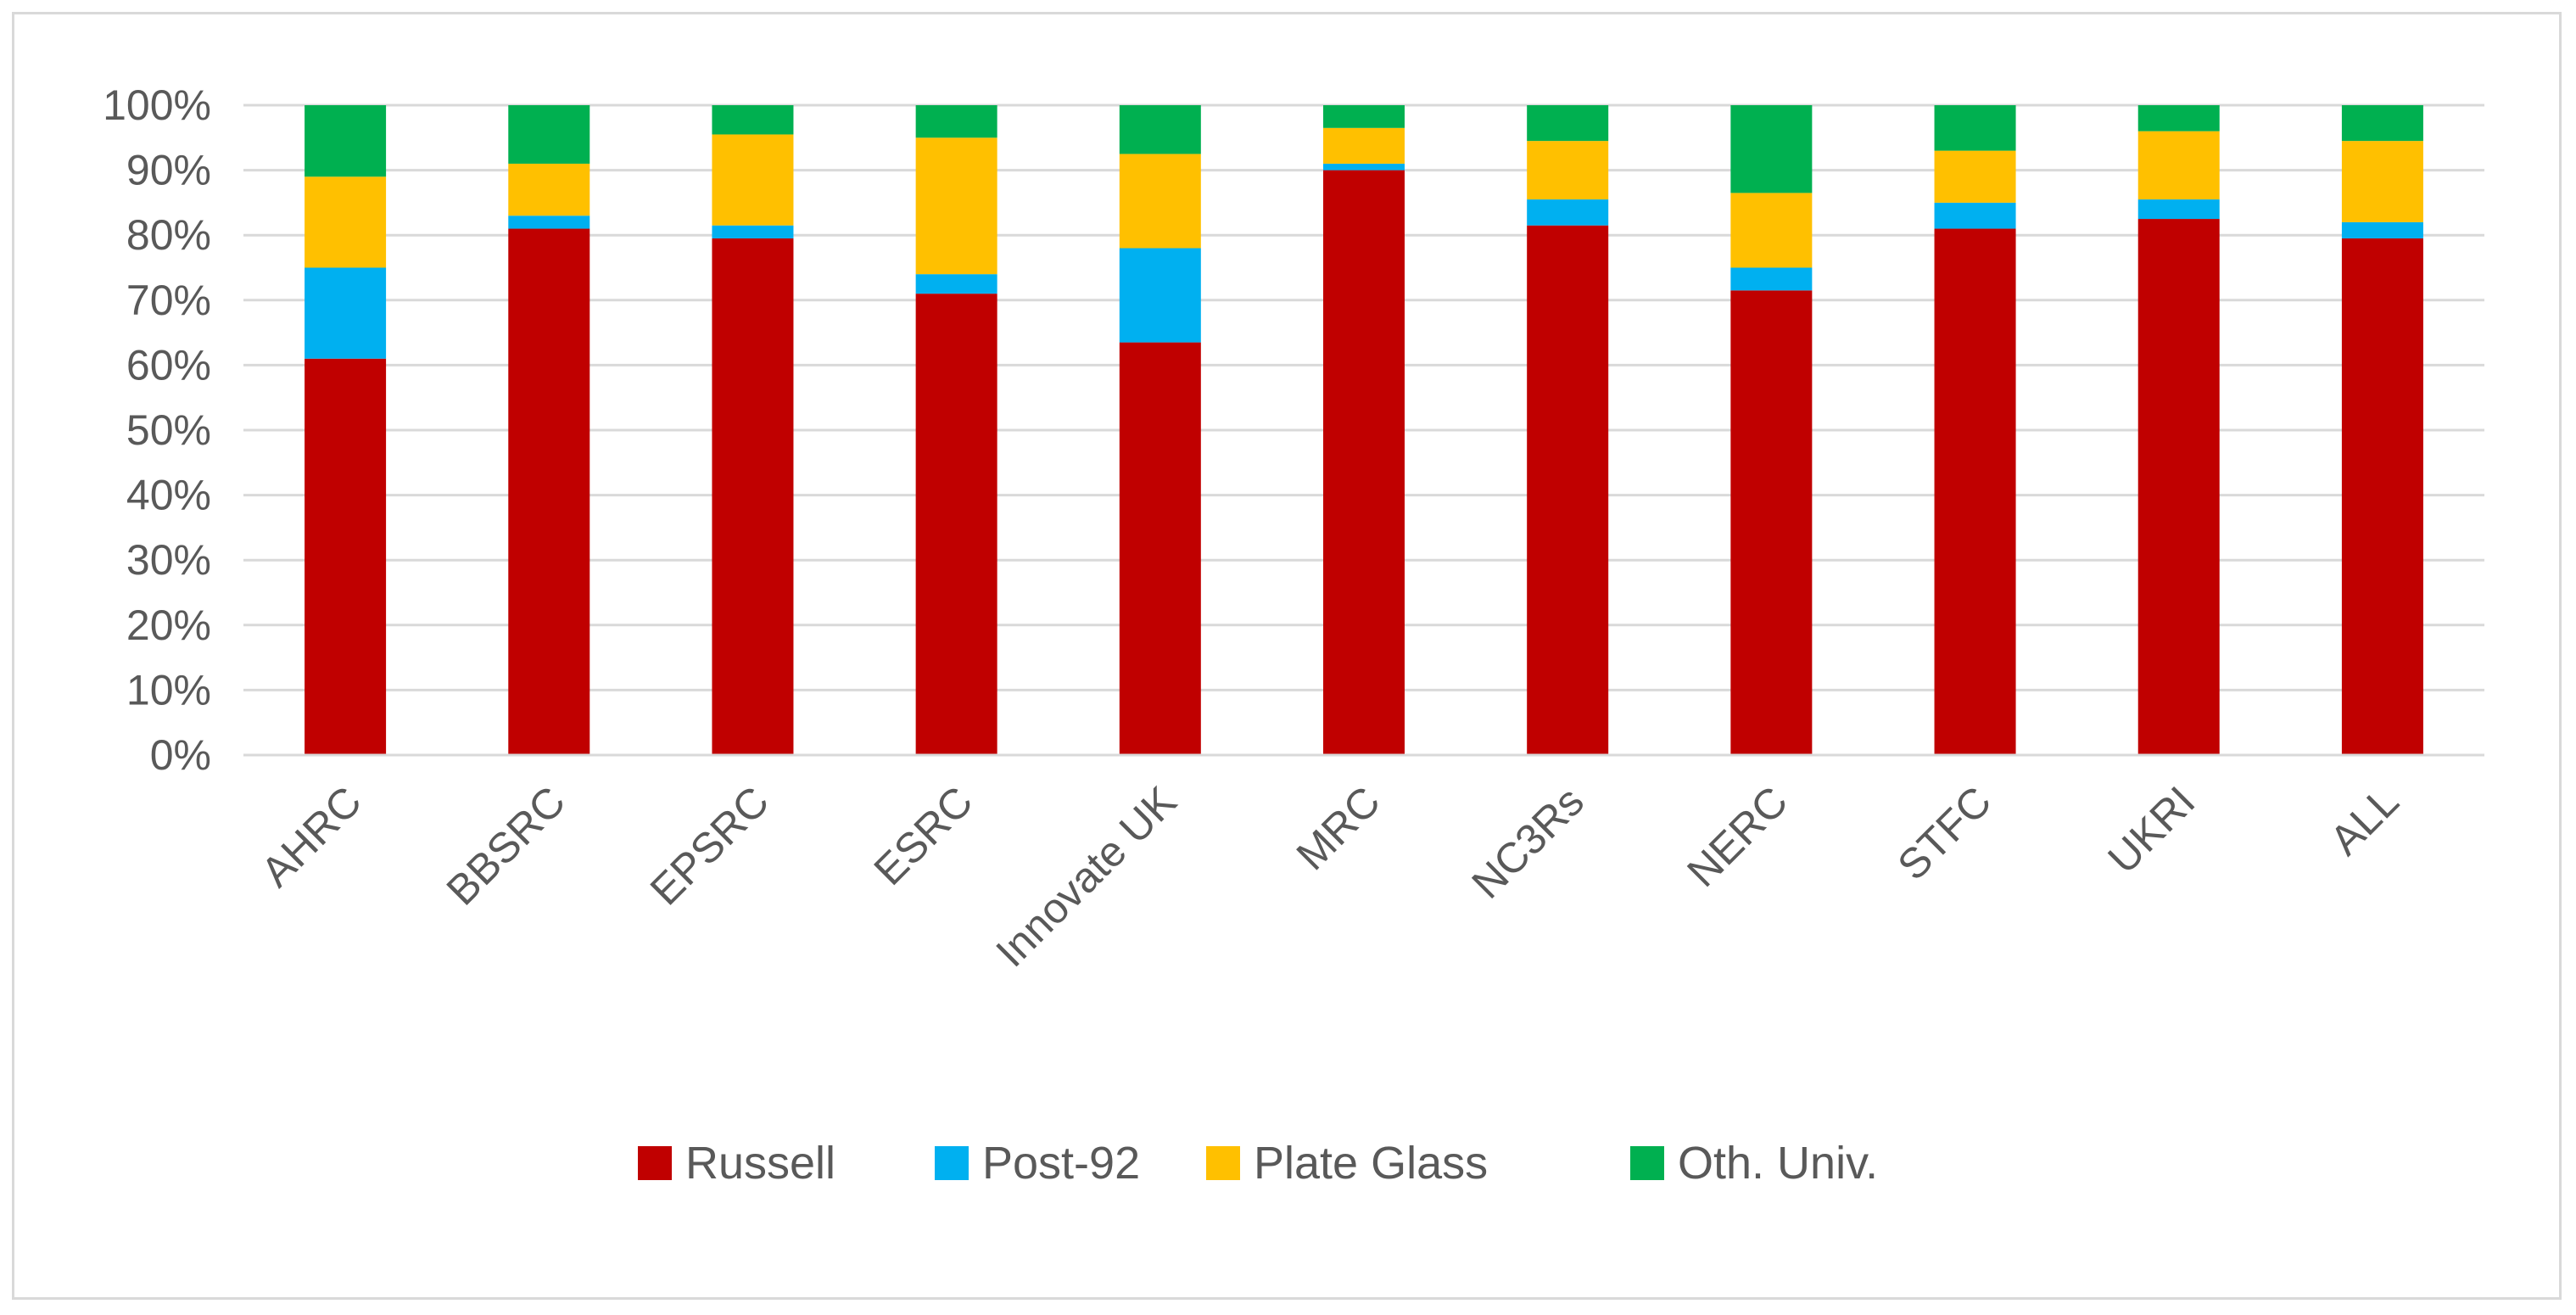 This screenshot has width=2576, height=1315. I want to click on y-tick-label: 10%, so click(168, 689).